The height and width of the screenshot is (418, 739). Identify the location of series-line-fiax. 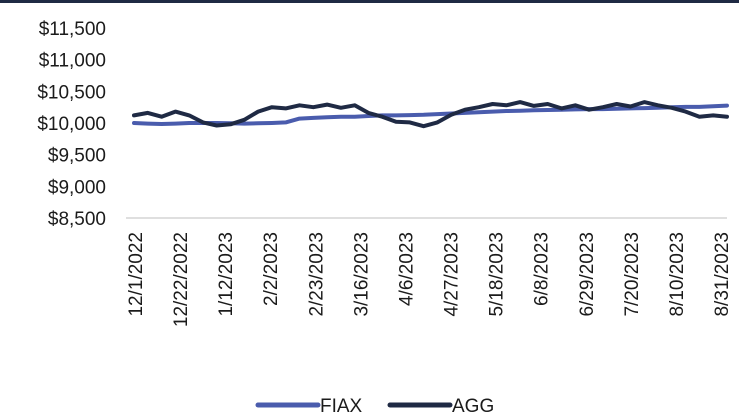
(430, 114).